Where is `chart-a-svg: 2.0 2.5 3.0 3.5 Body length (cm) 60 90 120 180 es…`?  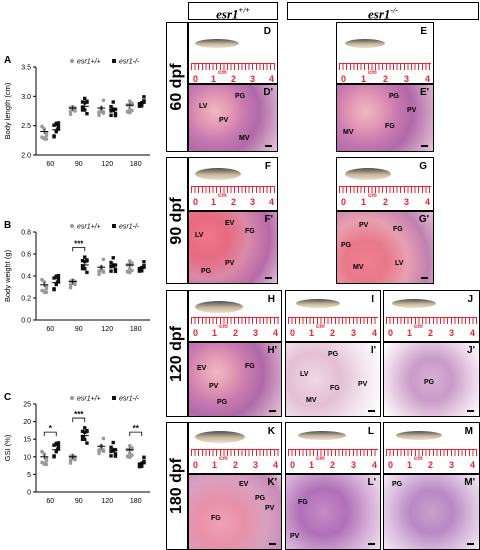
chart-a-svg: 2.0 2.5 3.0 3.5 Body length (cm) 60 90 120 180 es… is located at coordinates (76, 113).